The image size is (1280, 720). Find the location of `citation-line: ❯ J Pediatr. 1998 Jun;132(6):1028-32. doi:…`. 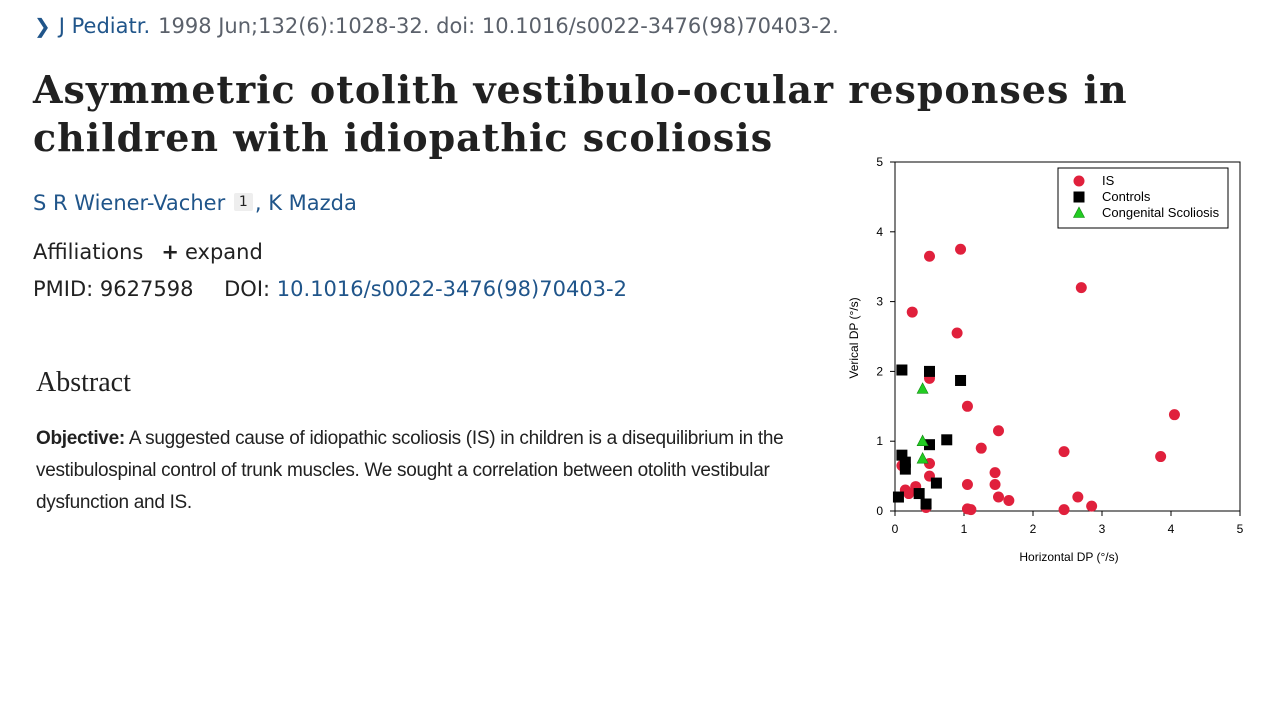

citation-line: ❯ J Pediatr. 1998 Jun;132(6):1028-32. doi:… is located at coordinates (436, 26).